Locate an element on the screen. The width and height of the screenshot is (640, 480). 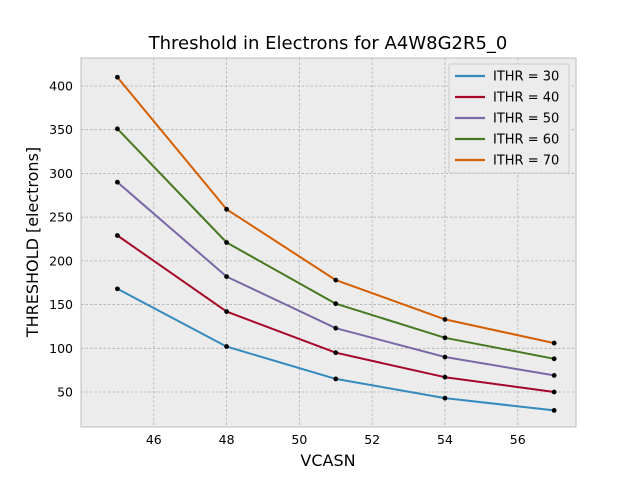
x-tick-label: 54 is located at coordinates (445, 439).